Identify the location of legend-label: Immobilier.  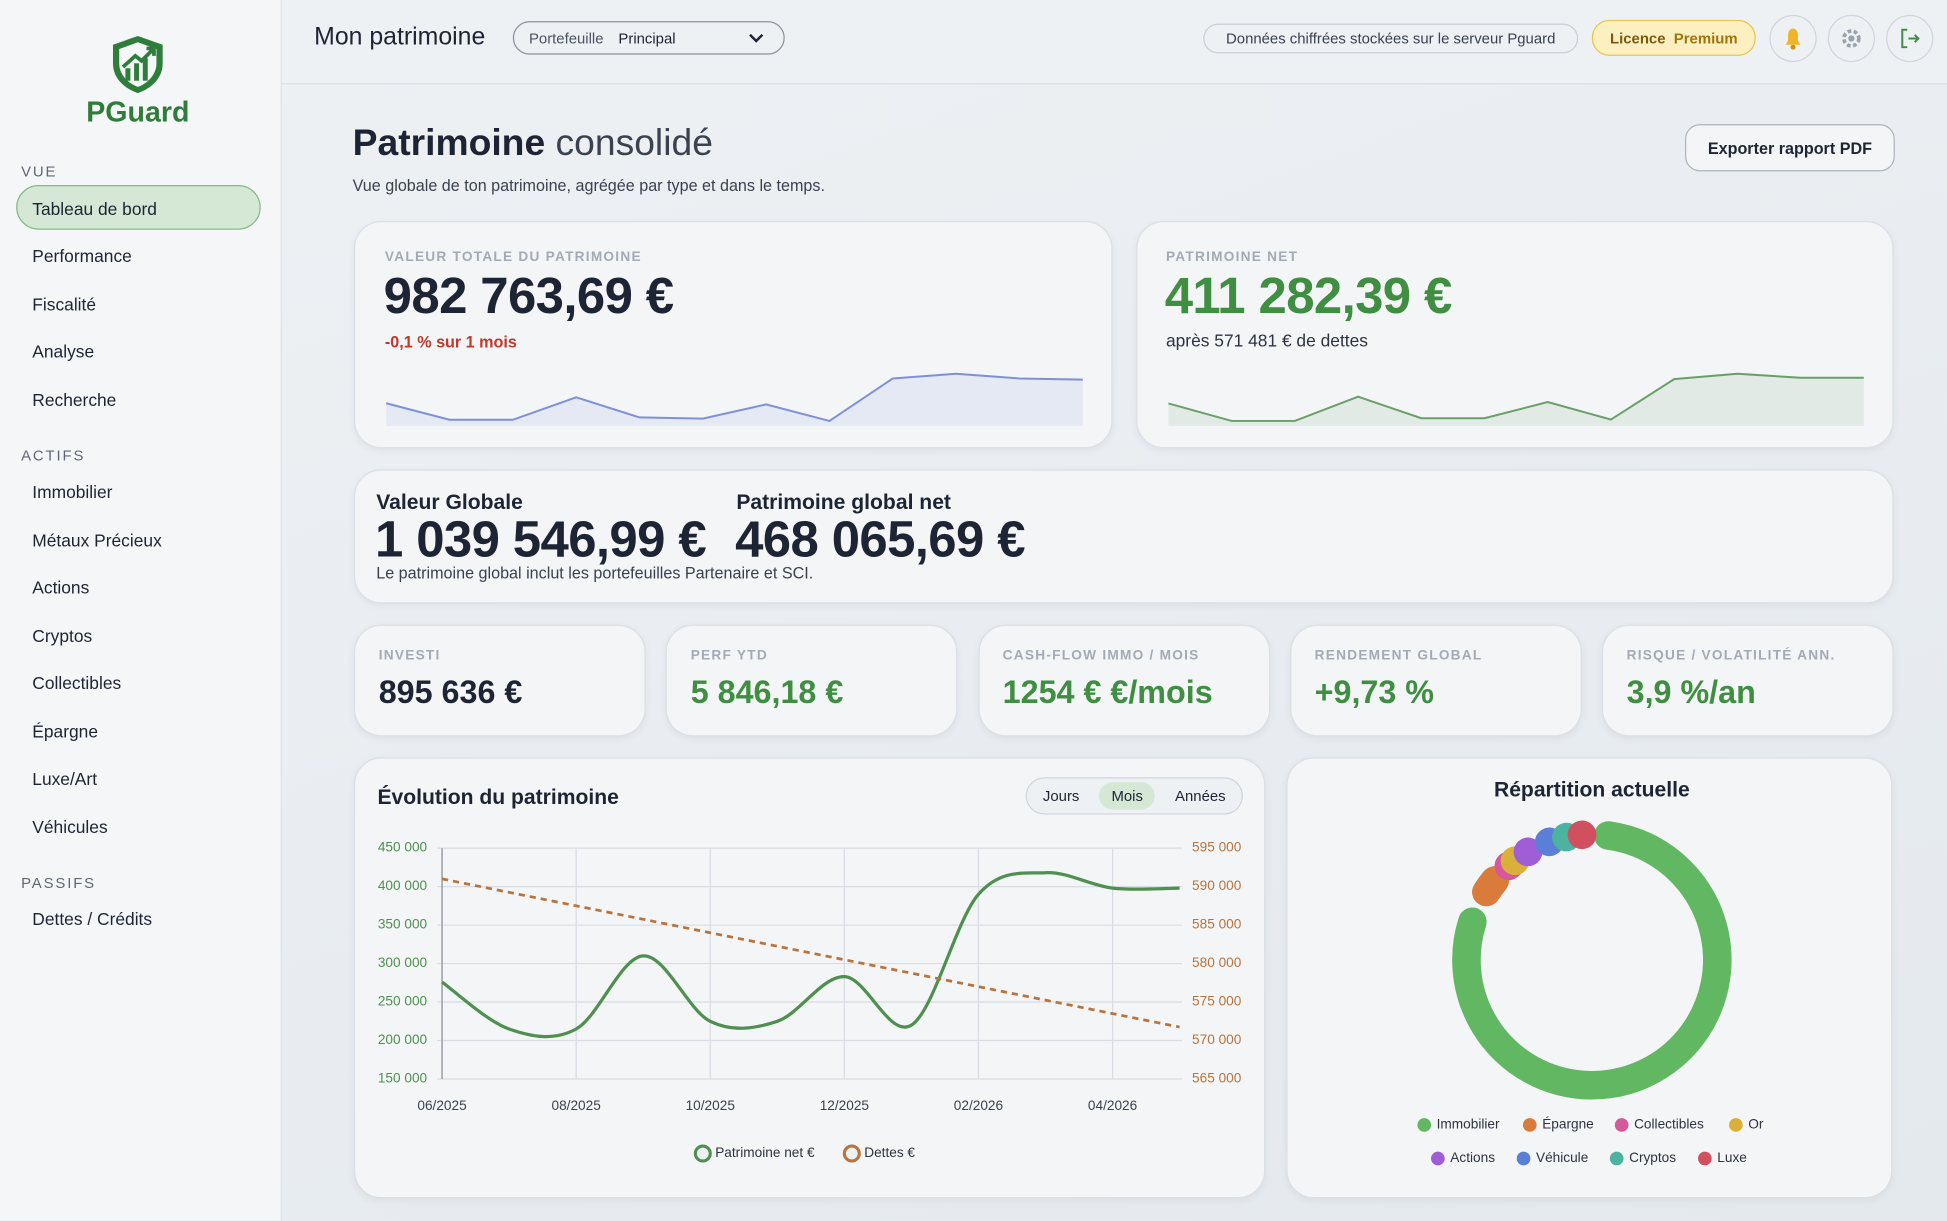
(1468, 1124).